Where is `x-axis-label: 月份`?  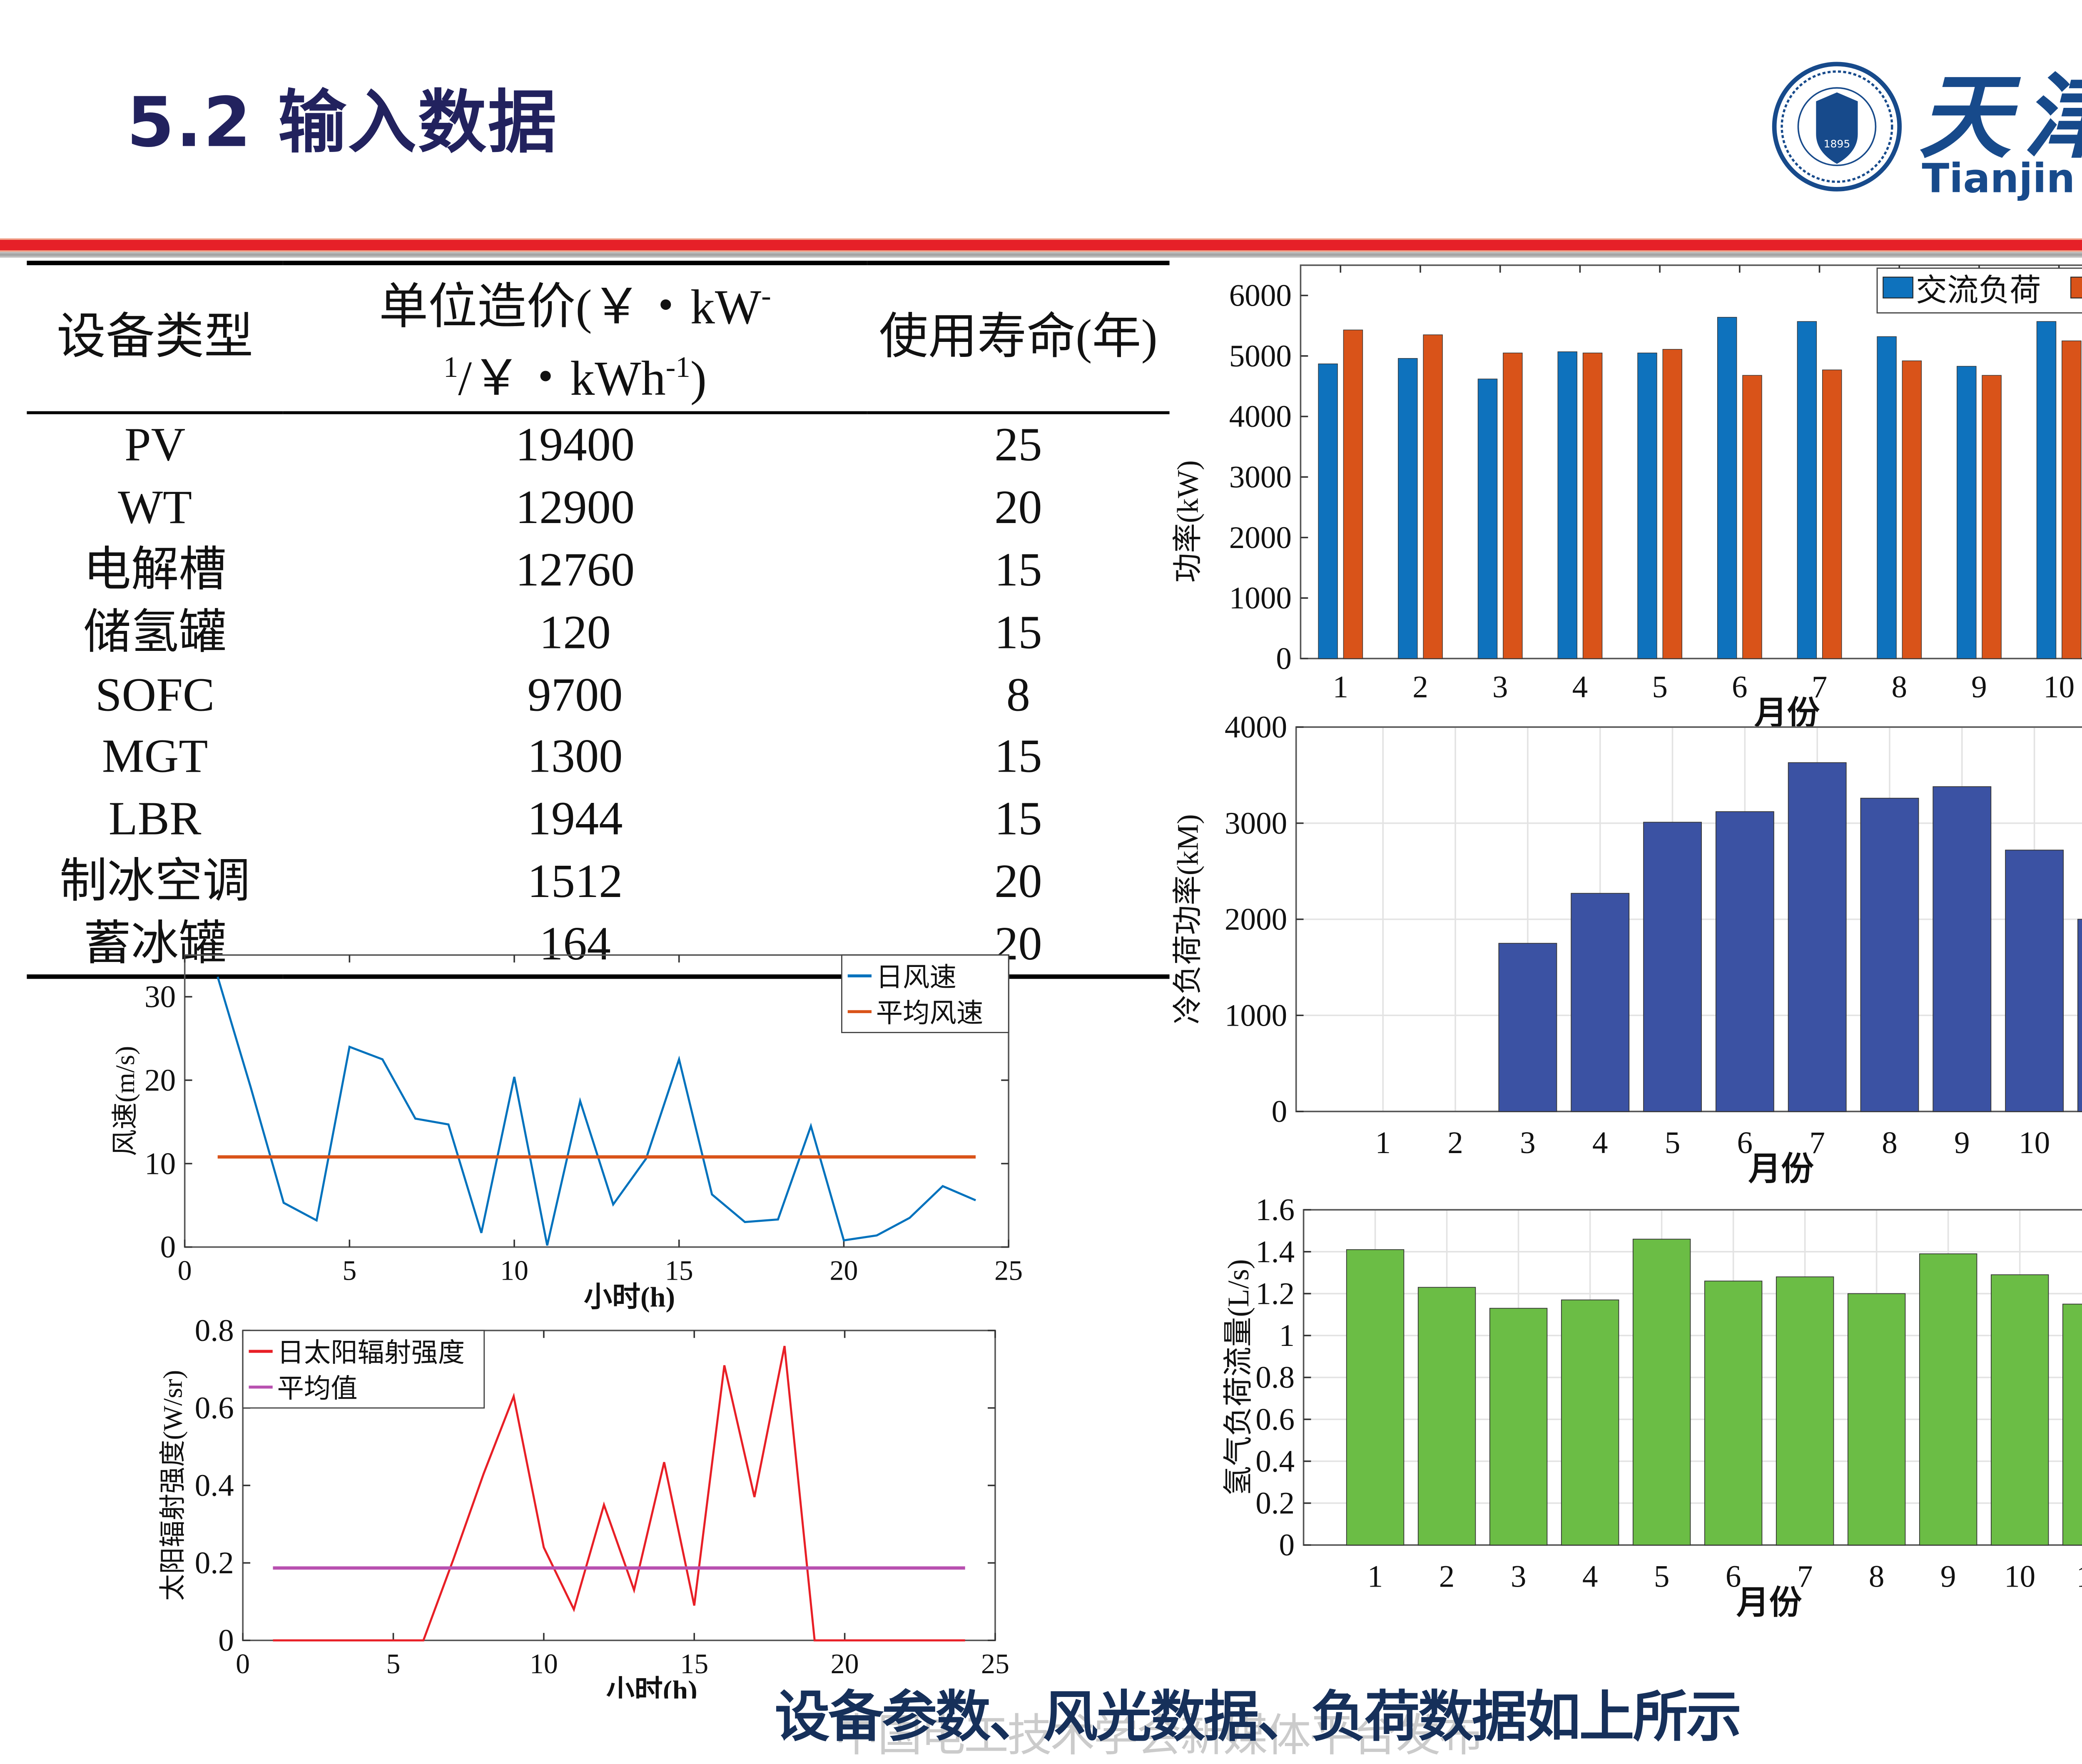
x-axis-label: 月份 is located at coordinates (1769, 1603).